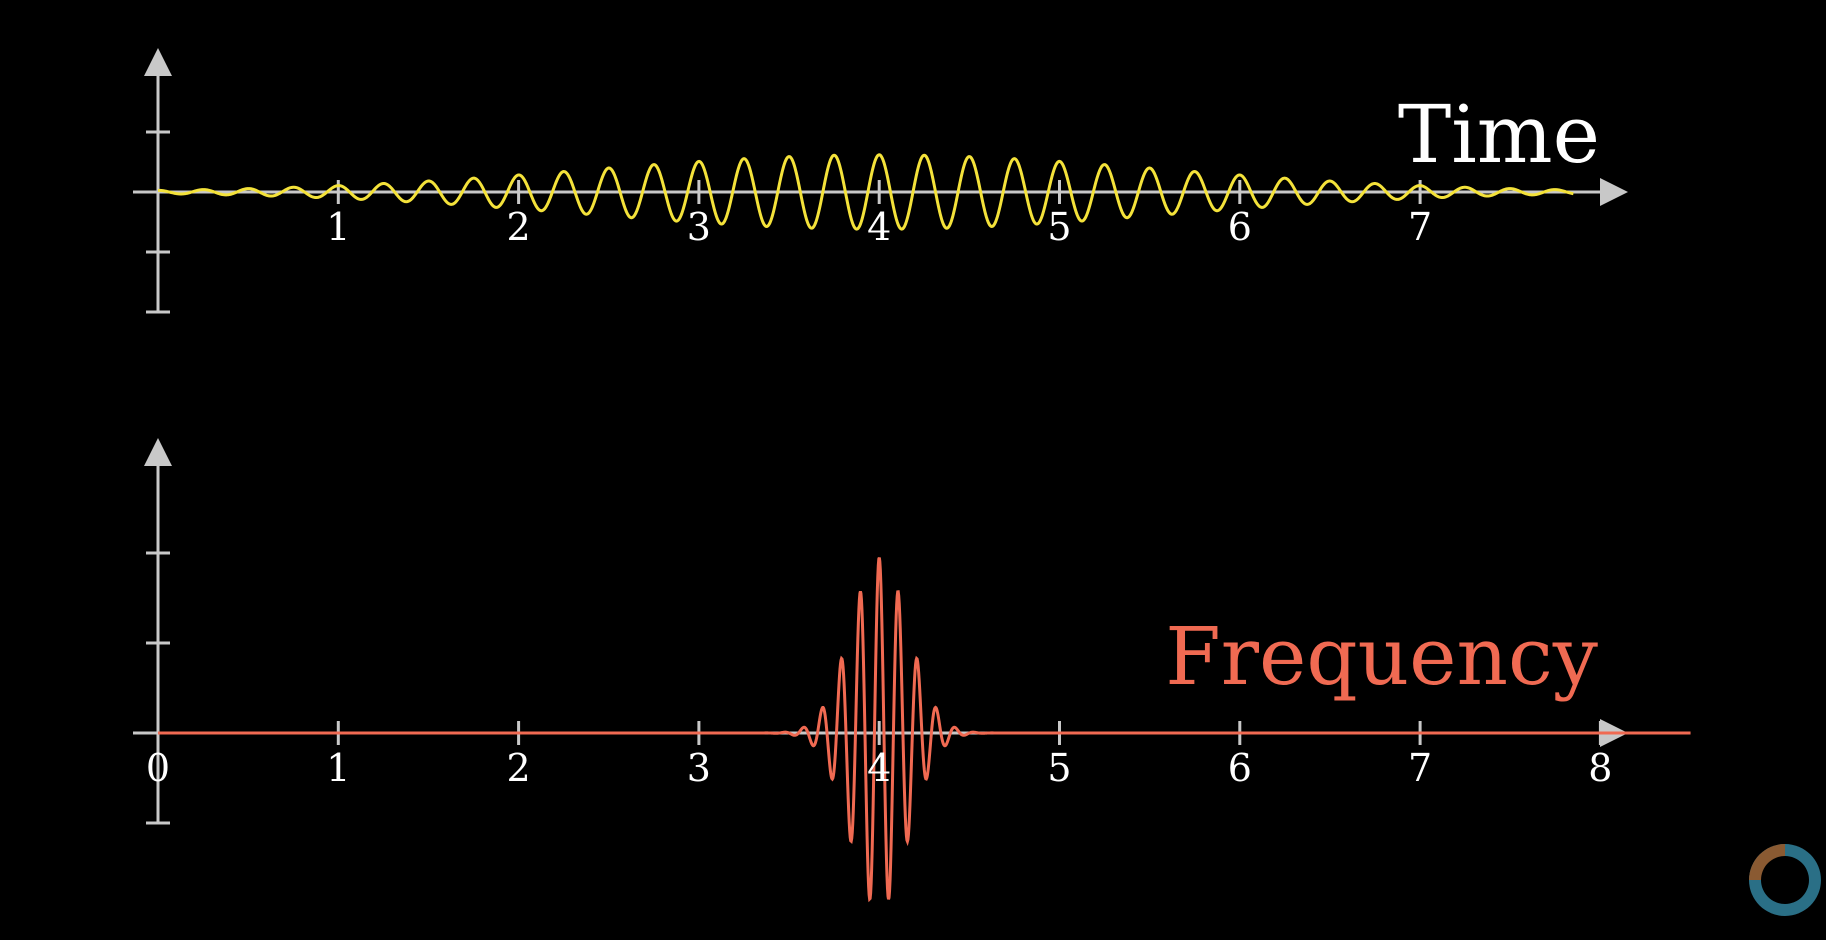 This screenshot has width=1826, height=940. What do you see at coordinates (158, 768) in the screenshot?
I see `x-tick-label: 0` at bounding box center [158, 768].